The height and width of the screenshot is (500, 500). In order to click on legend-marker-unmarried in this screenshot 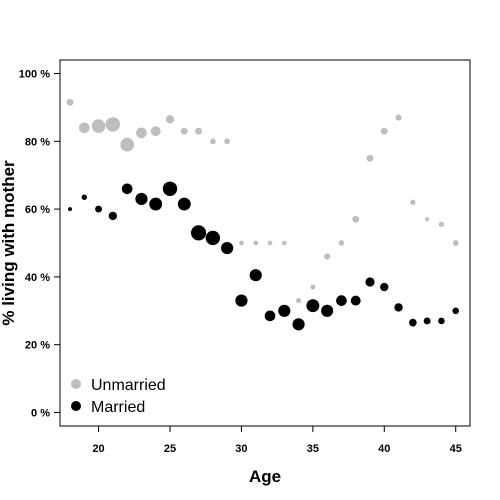, I will do `click(76, 384)`.